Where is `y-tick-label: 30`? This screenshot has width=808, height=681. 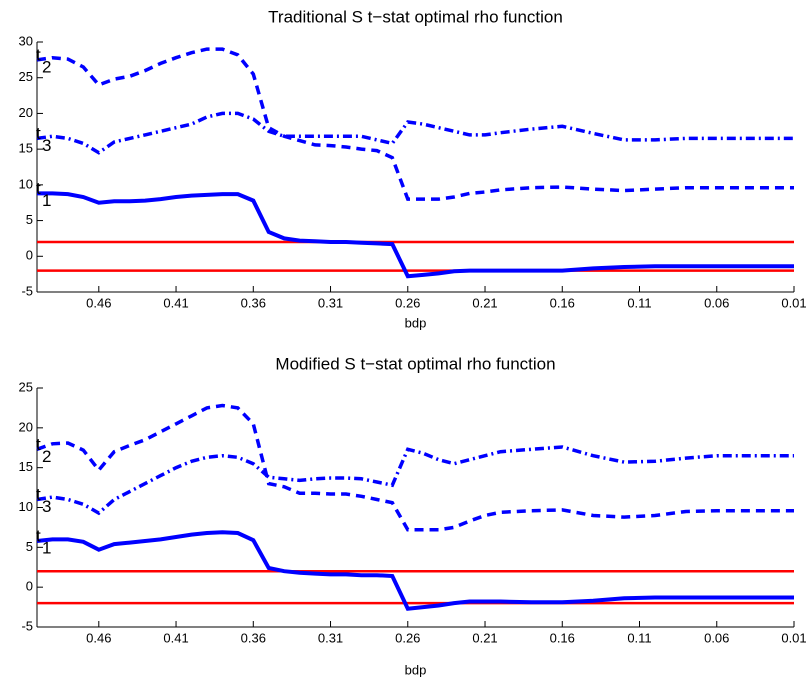 y-tick-label: 30 is located at coordinates (26, 40).